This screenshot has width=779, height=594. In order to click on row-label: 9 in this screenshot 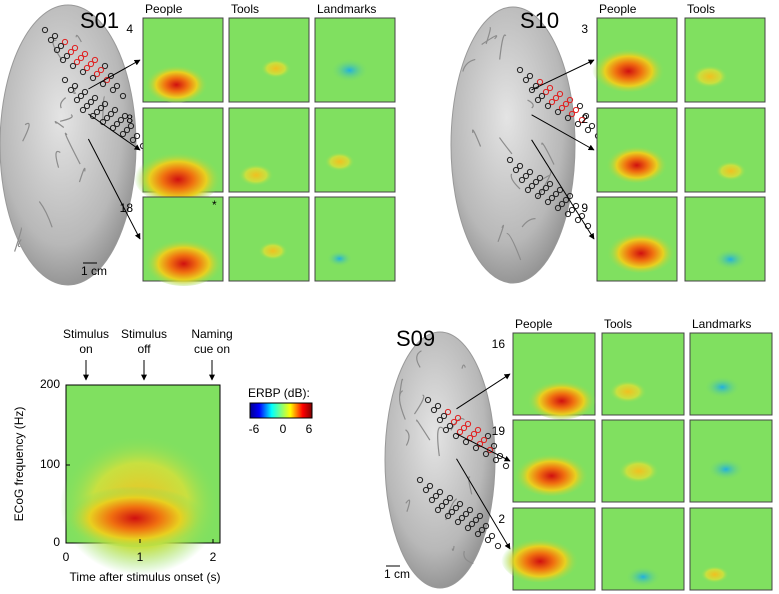, I will do `click(584, 208)`.